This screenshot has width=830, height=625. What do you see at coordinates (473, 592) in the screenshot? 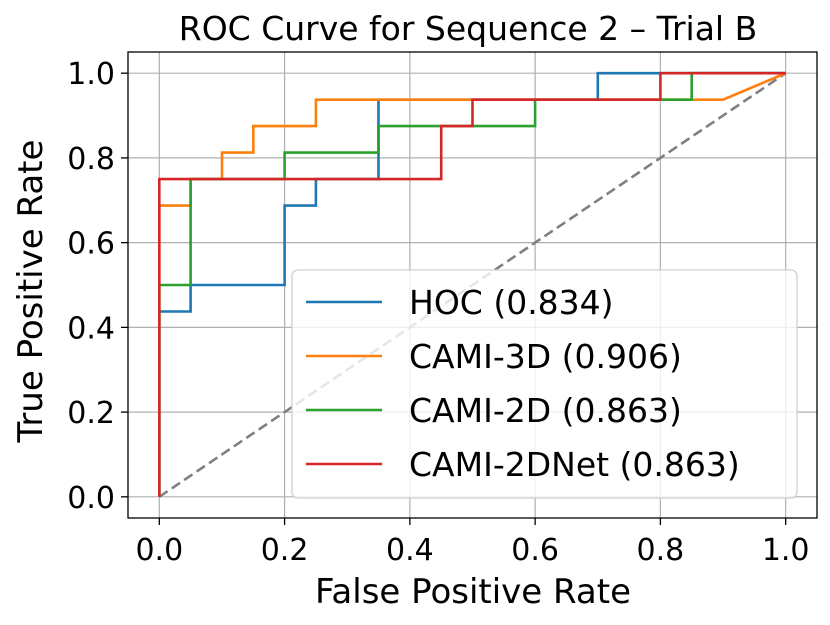
I see `x-axis-label: False Positive Rate` at bounding box center [473, 592].